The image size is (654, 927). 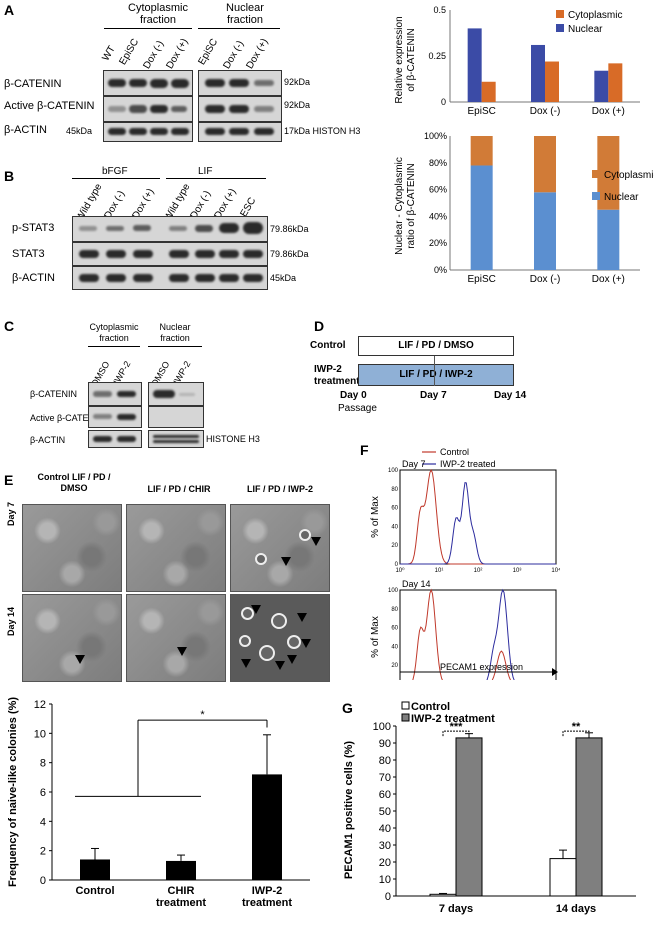 What do you see at coordinates (385, 846) in the screenshot?
I see `tick-label: 30` at bounding box center [385, 846].